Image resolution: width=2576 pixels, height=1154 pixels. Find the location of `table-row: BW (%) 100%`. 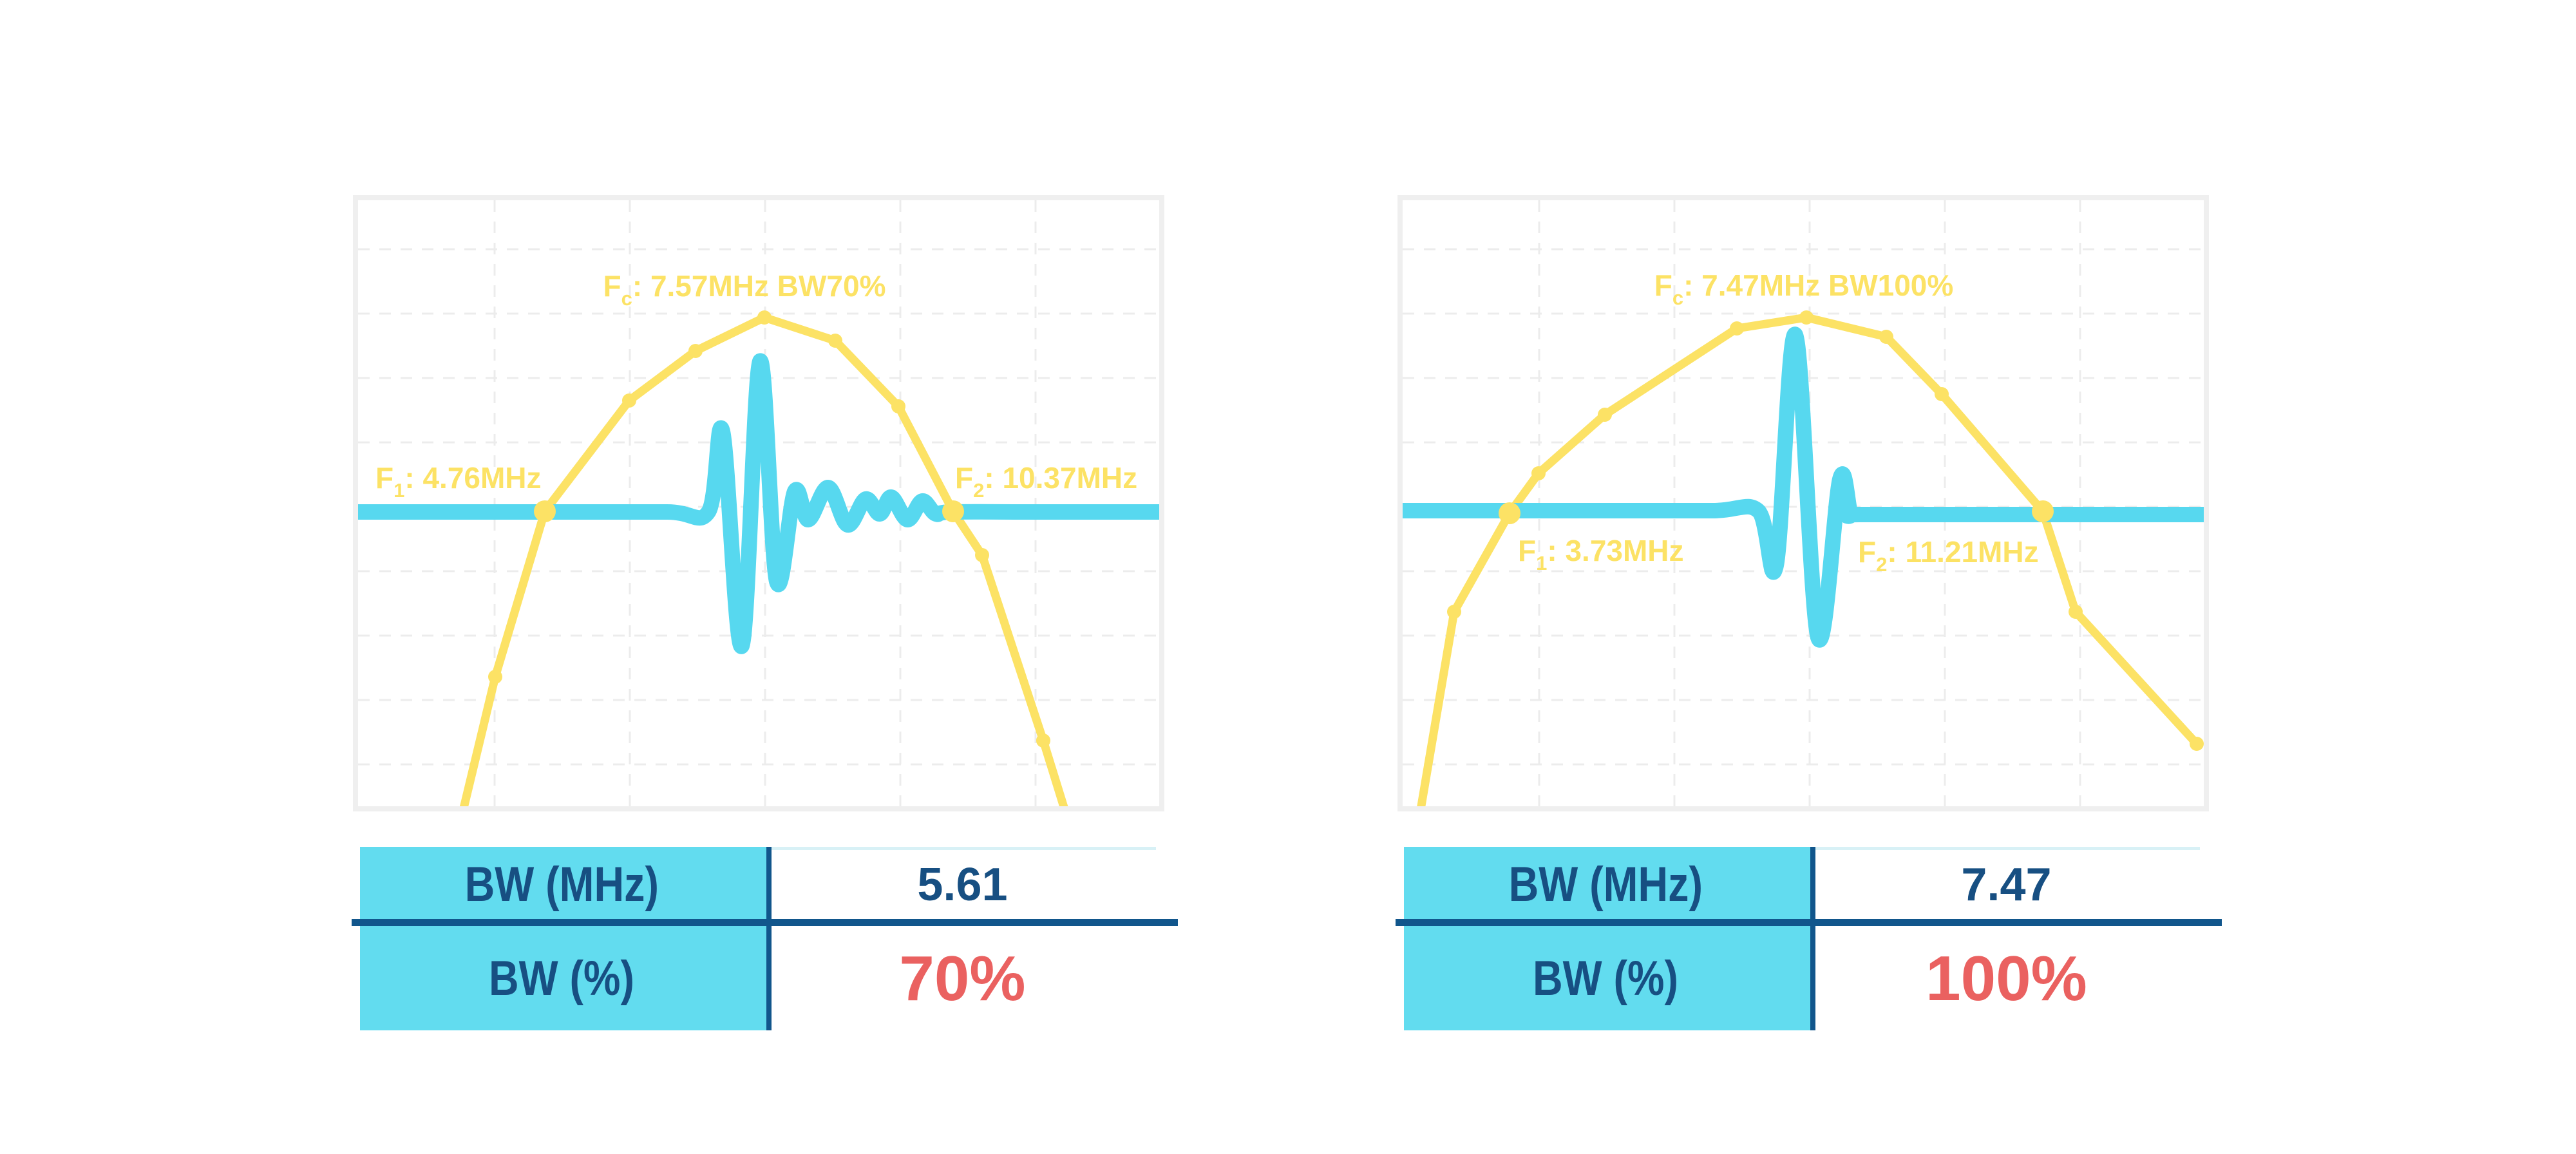

table-row: BW (%) 100% is located at coordinates (1802, 978).